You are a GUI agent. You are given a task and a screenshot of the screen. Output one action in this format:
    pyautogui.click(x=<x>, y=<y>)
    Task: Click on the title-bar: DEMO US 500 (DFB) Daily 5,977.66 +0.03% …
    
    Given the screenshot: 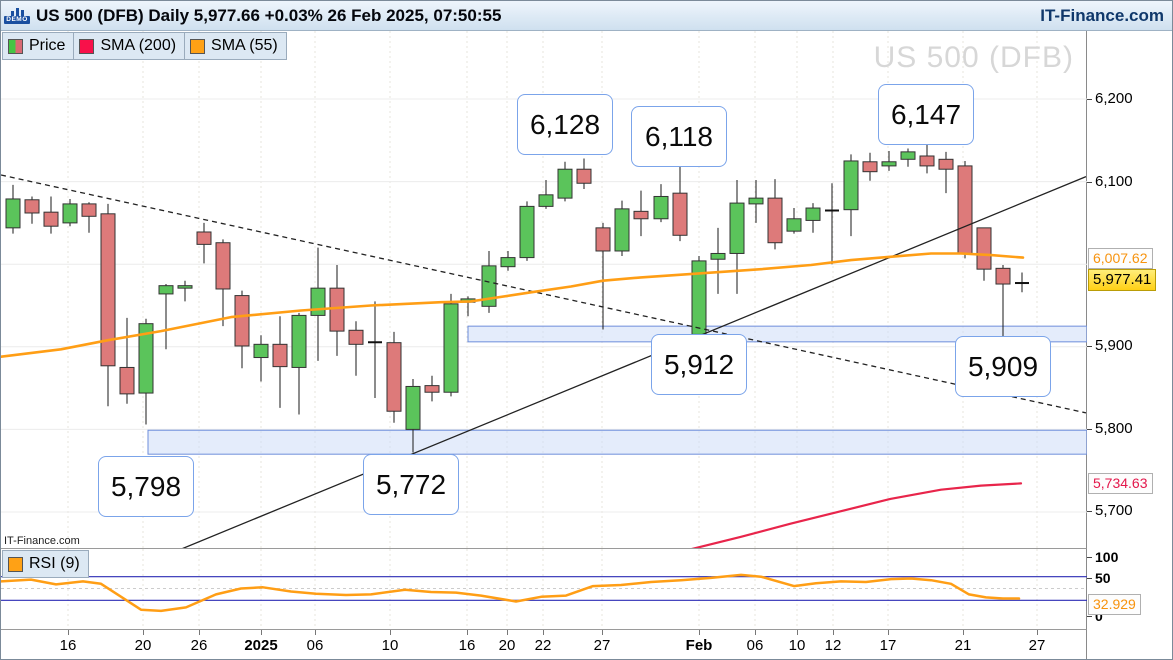 What is the action you would take?
    pyautogui.click(x=586, y=16)
    